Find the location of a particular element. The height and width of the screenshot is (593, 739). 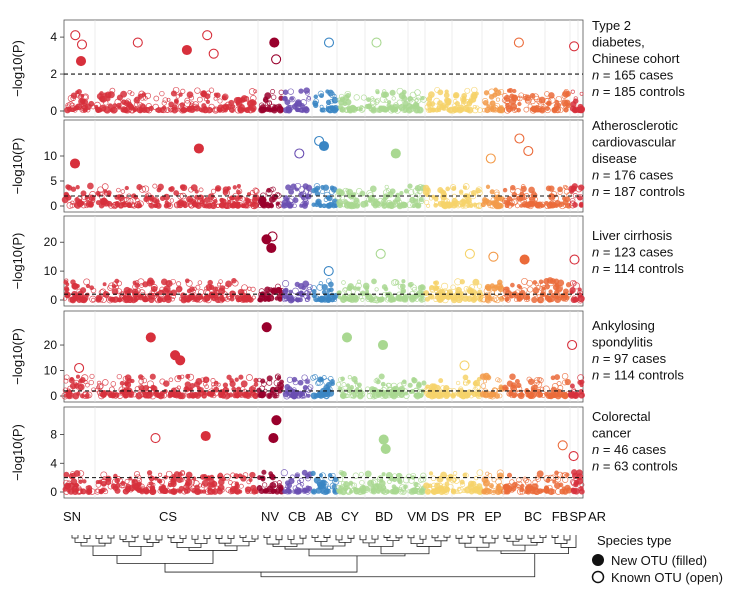

panel-description-line: cardiovascular is located at coordinates (634, 142).